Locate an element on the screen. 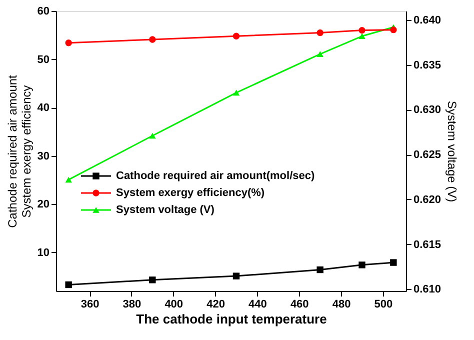 The height and width of the screenshot is (340, 474). y2-tick-label: 0.615 is located at coordinates (428, 244).